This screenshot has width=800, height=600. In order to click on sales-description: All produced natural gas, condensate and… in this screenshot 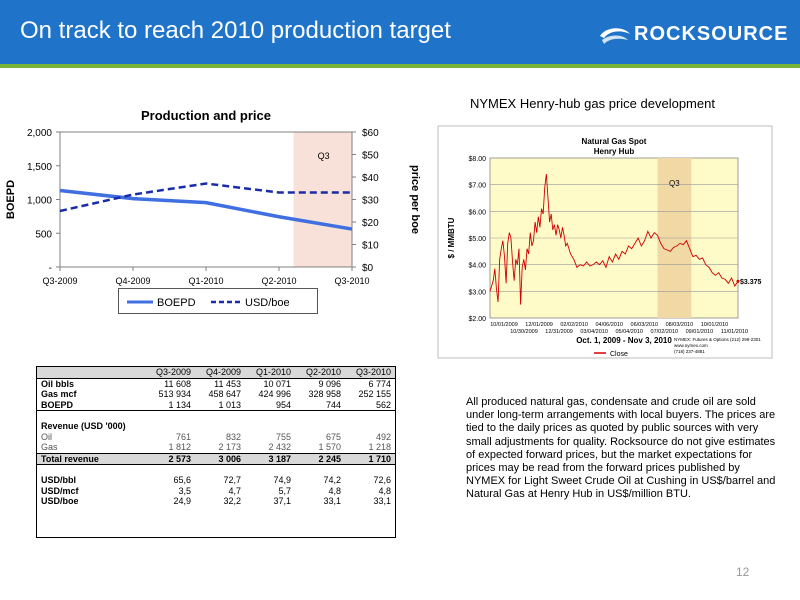, I will do `click(621, 448)`.